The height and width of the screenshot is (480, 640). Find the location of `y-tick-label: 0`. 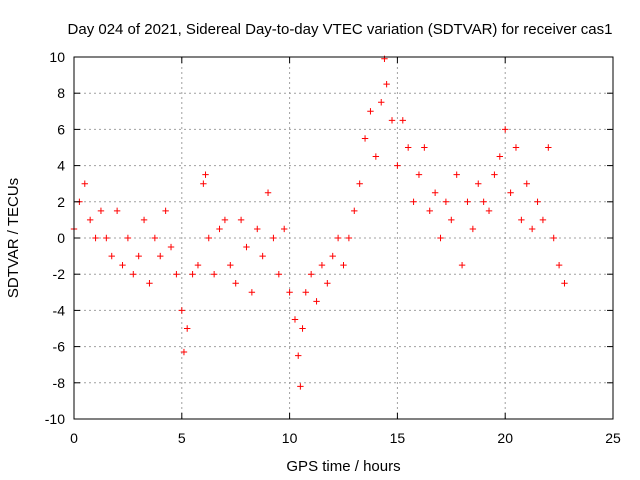

y-tick-label: 0 is located at coordinates (61, 238).